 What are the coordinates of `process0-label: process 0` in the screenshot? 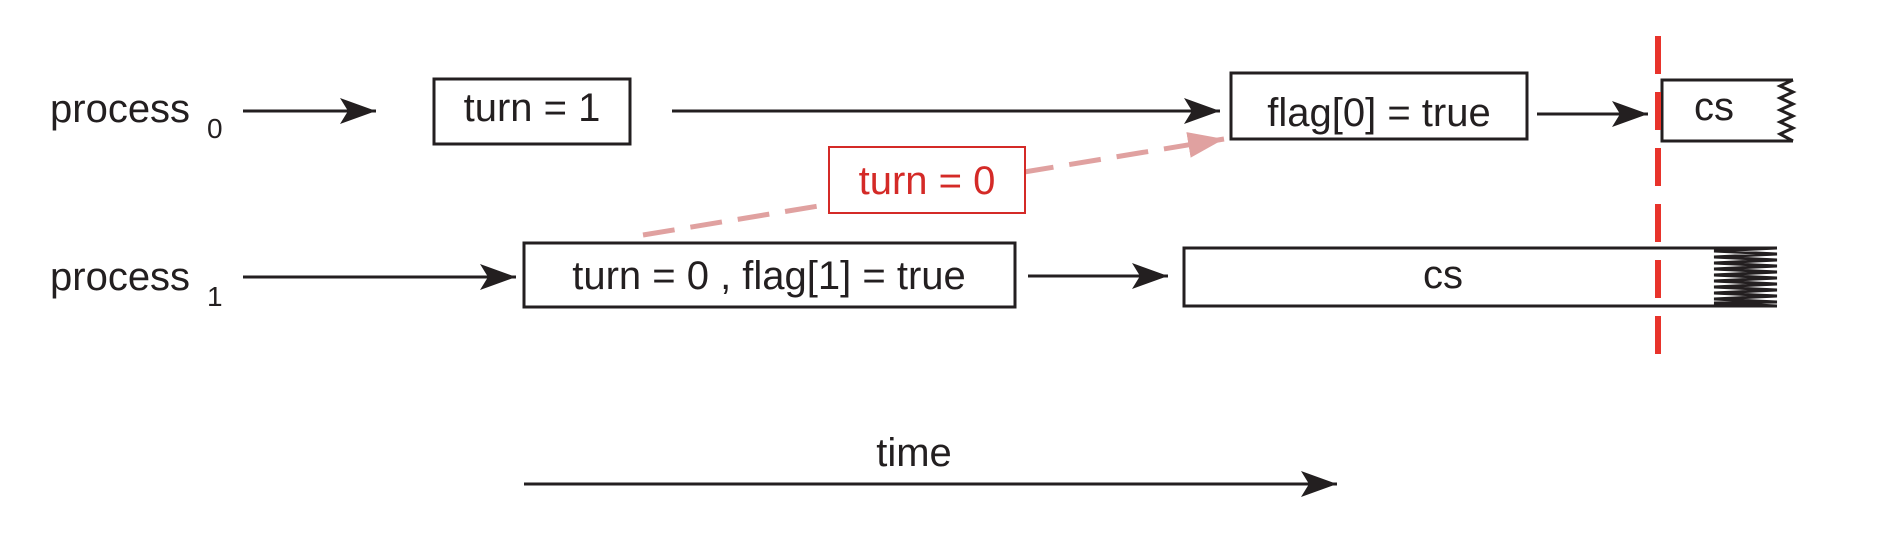 It's located at (136, 115).